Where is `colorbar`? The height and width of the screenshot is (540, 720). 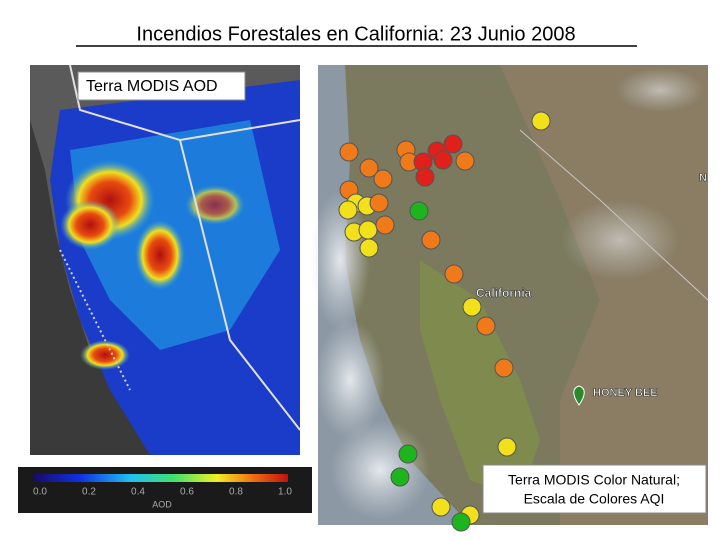
colorbar is located at coordinates (161, 478).